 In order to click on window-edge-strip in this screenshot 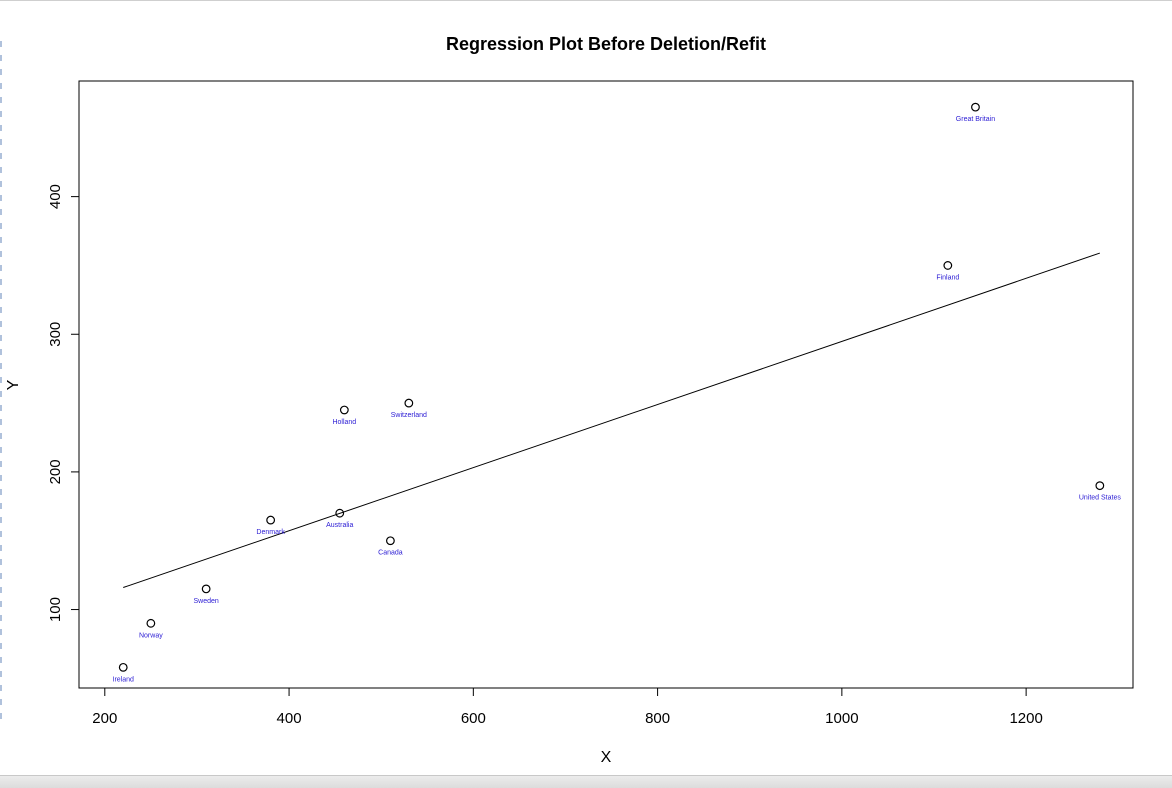, I will do `click(1, 381)`.